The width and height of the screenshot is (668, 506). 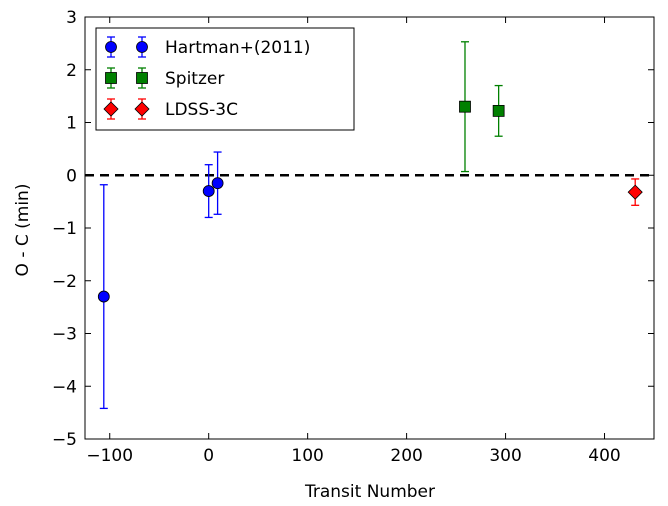 What do you see at coordinates (604, 456) in the screenshot?
I see `x-tick-label: 400` at bounding box center [604, 456].